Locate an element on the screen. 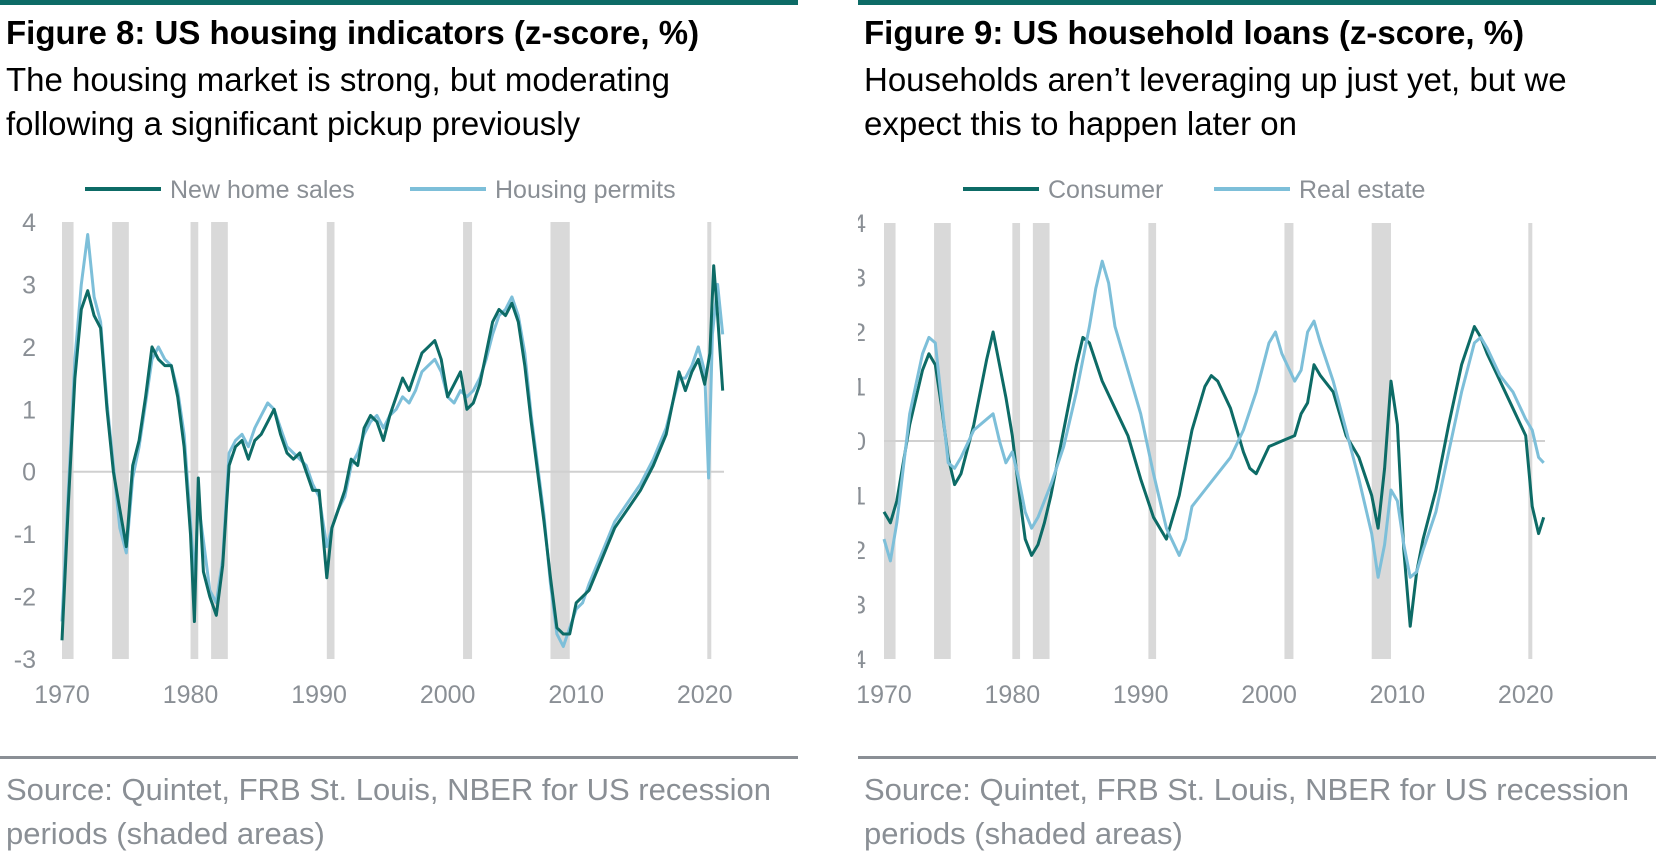 The width and height of the screenshot is (1659, 857). legend-label: Real estate is located at coordinates (1362, 190).